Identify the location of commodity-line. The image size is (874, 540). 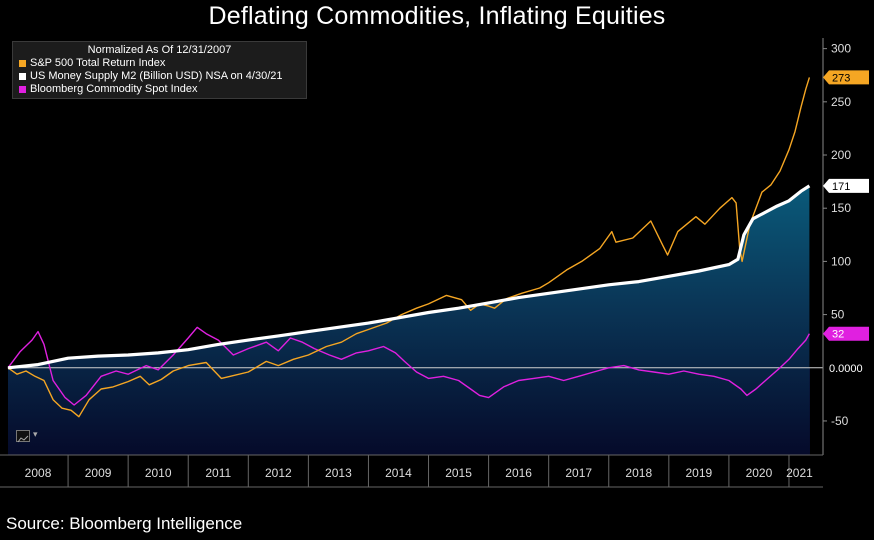
(409, 366).